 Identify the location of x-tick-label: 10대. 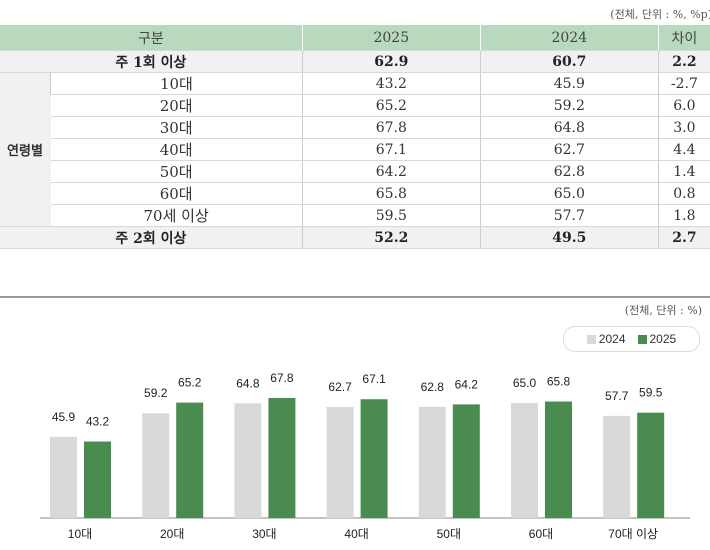
(80, 534).